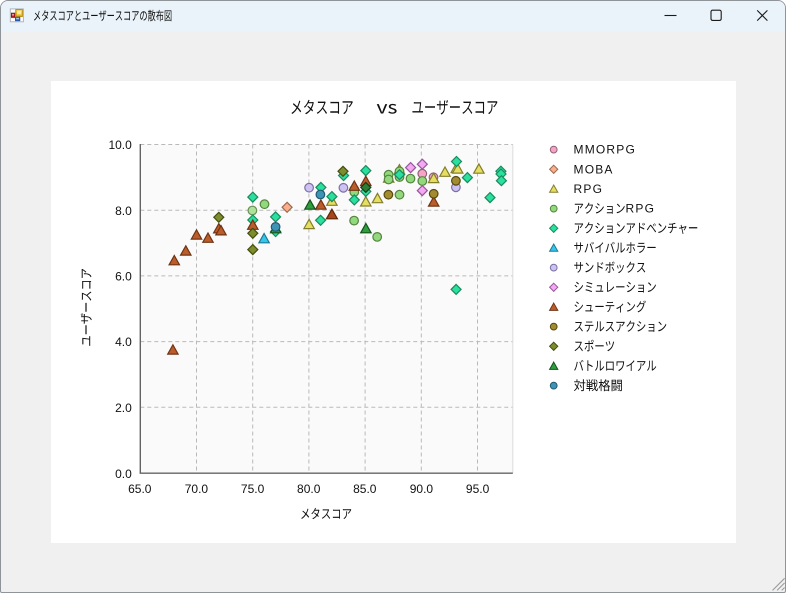  Describe the element at coordinates (123, 342) in the screenshot. I see `svg-text: 4.0` at that location.